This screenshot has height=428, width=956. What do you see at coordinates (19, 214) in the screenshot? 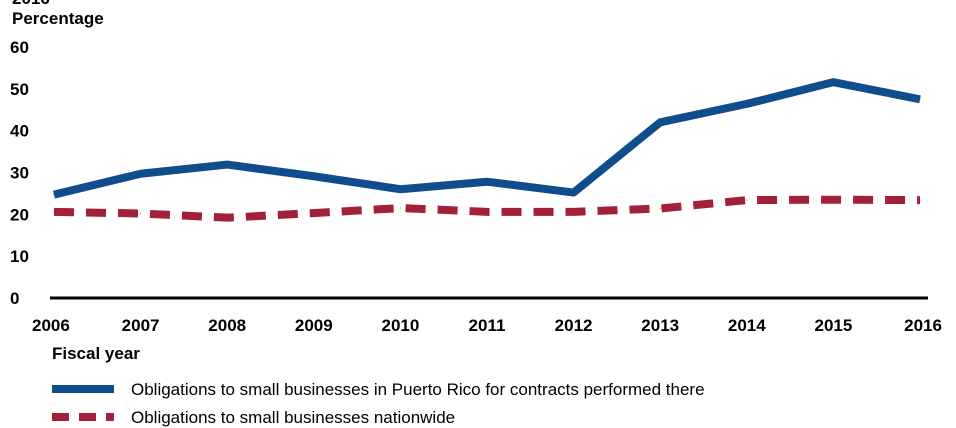
I see `y-tick-label: 20` at bounding box center [19, 214].